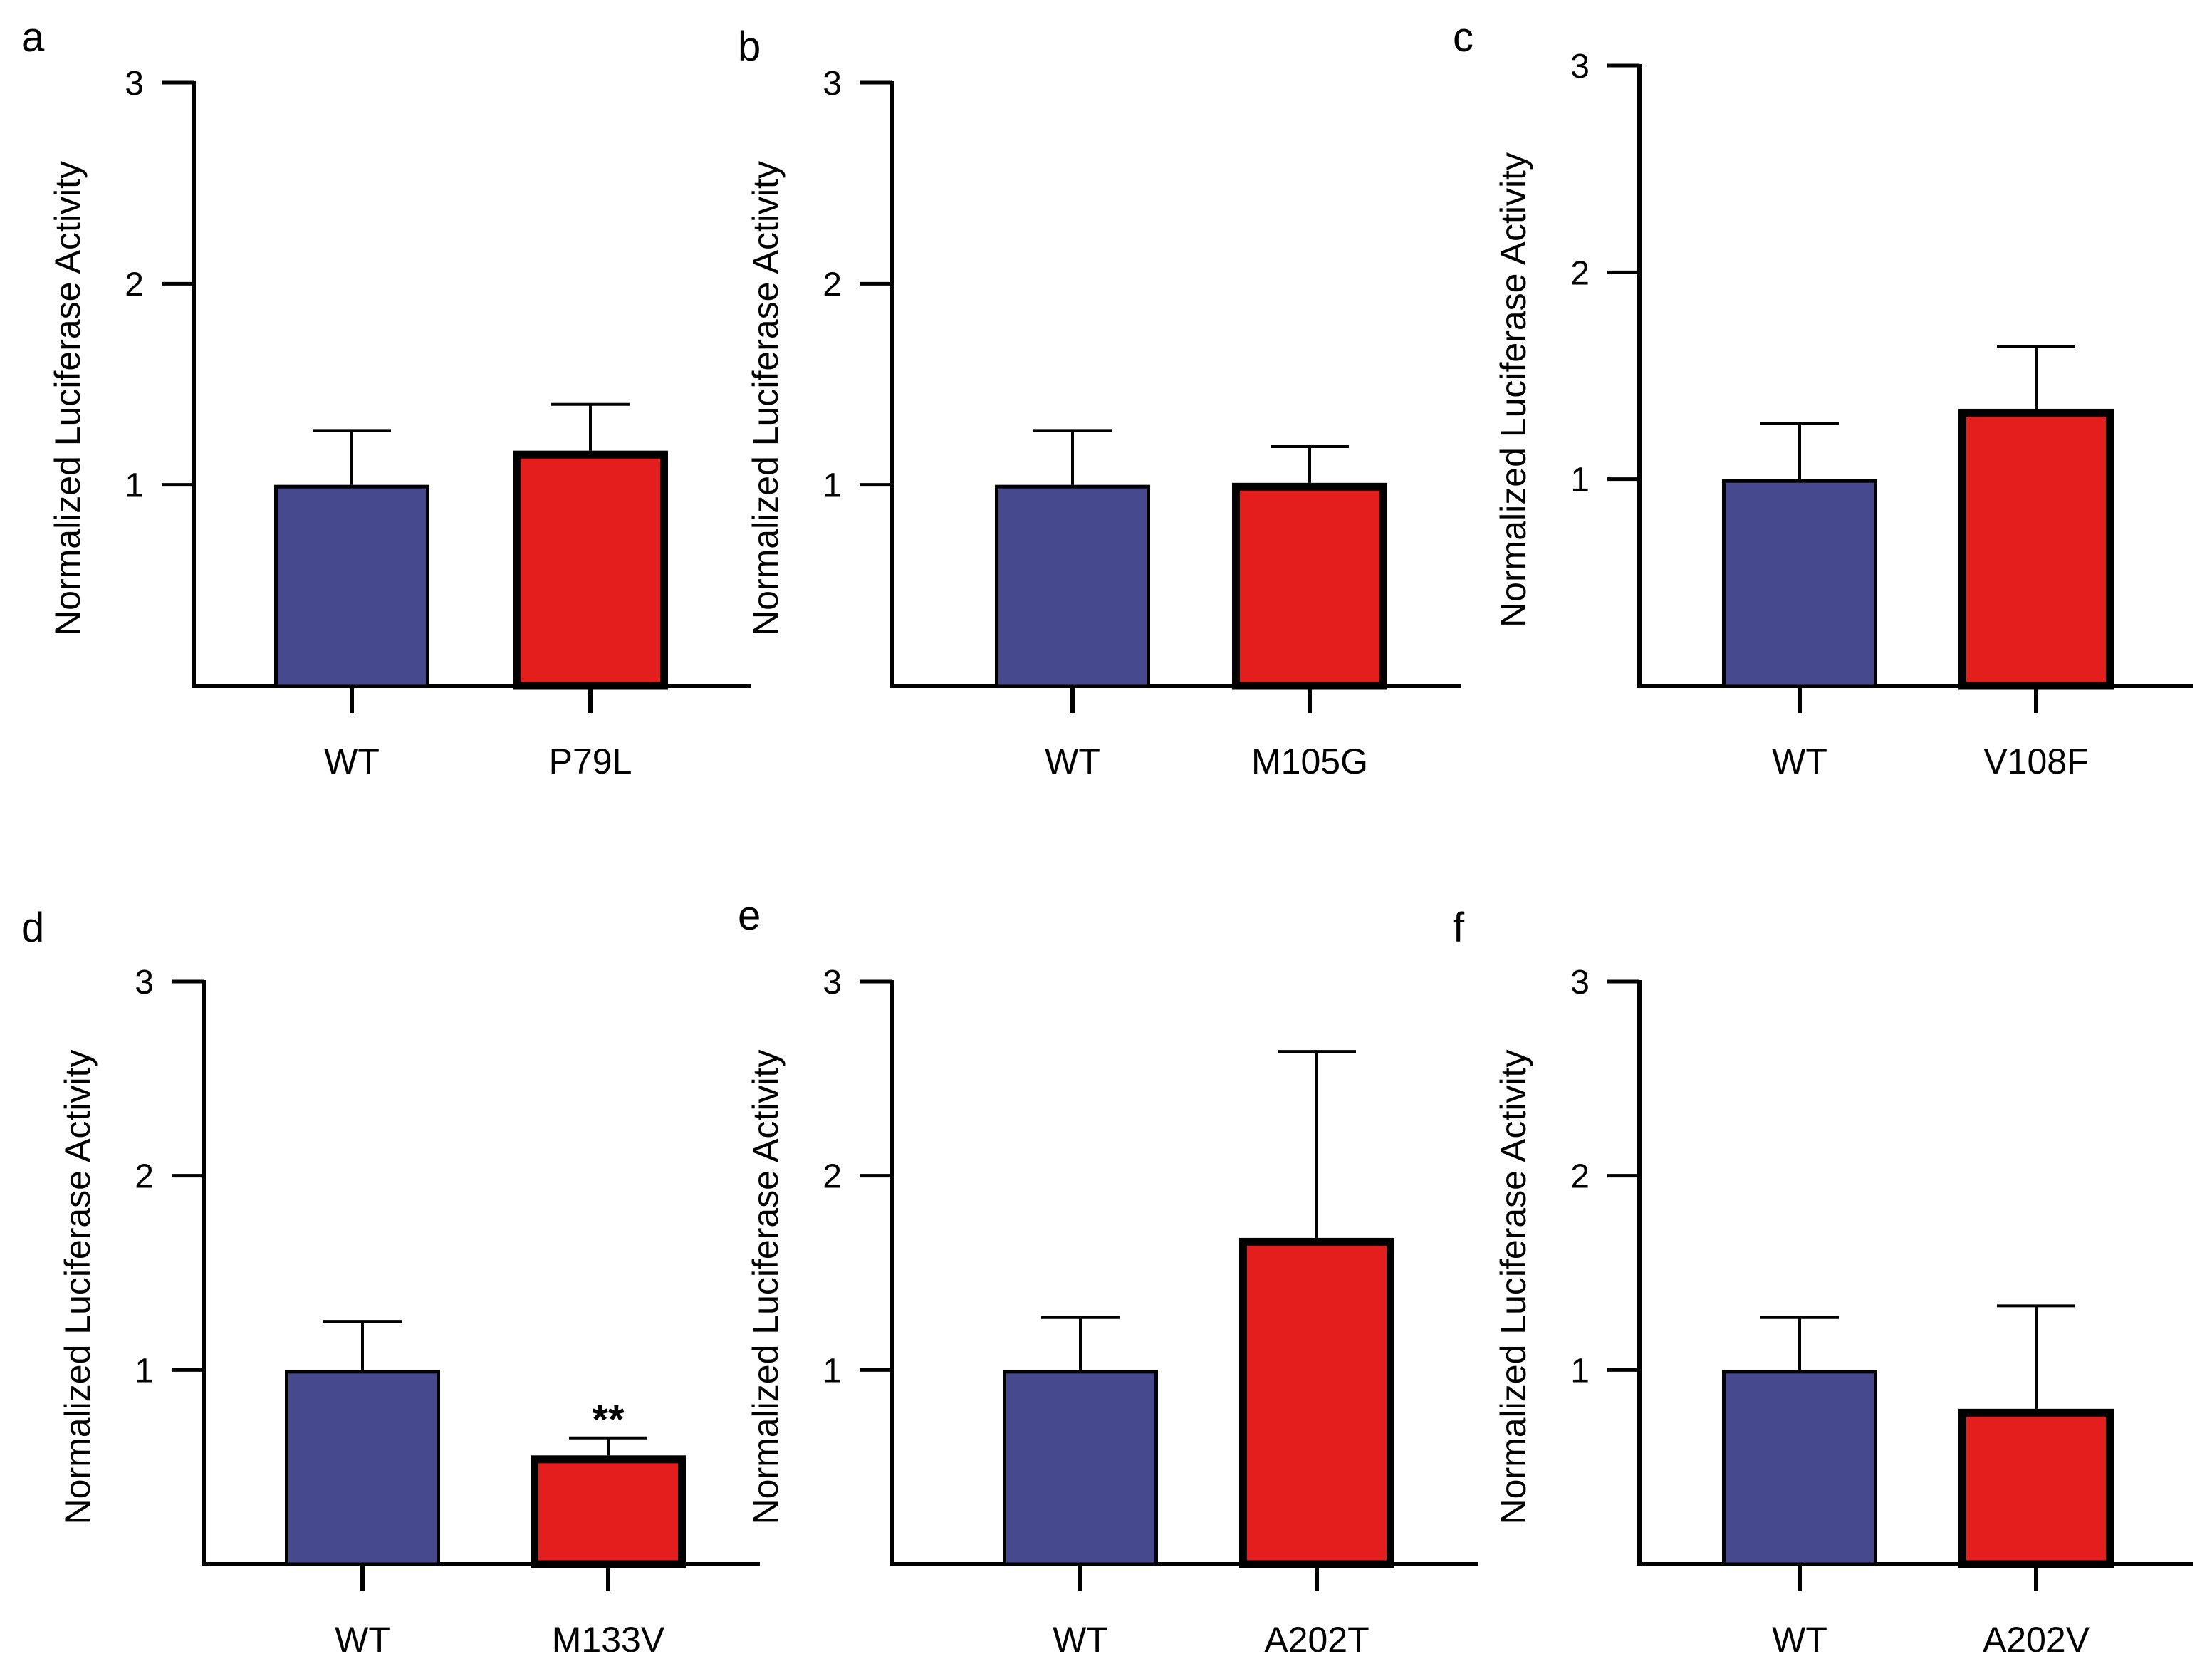 This screenshot has height=1676, width=2212. Describe the element at coordinates (608, 1420) in the screenshot. I see `significance-label: **` at that location.